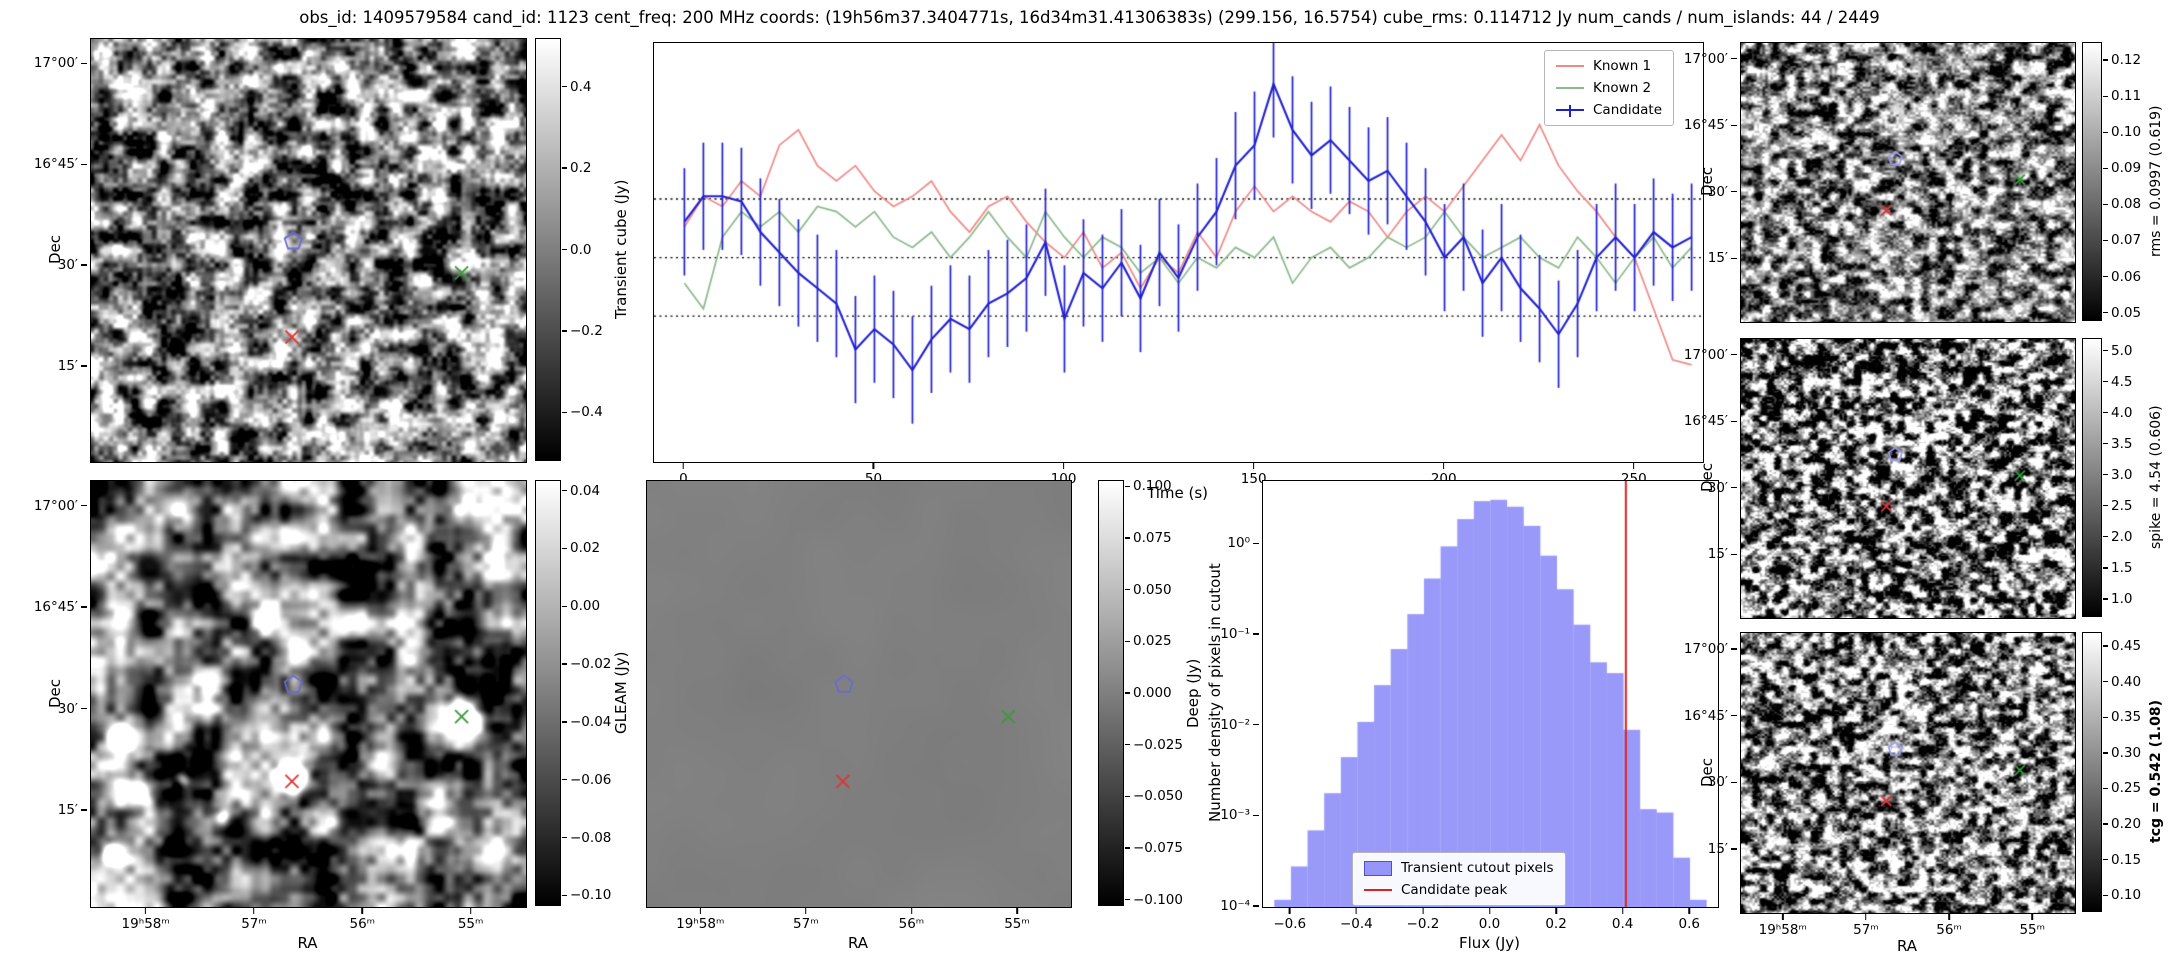 This screenshot has width=2179, height=960. Describe the element at coordinates (1148, 589) in the screenshot. I see `tick-label: 0.050` at that location.